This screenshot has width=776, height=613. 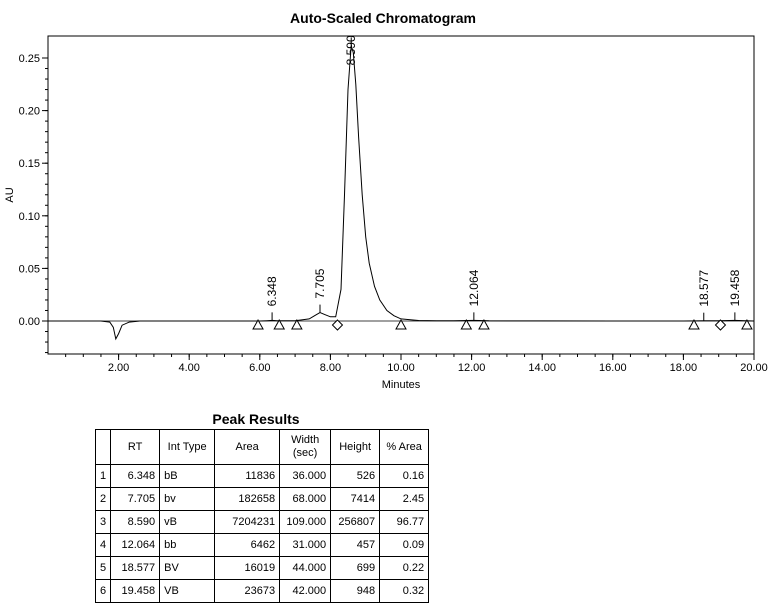 I want to click on column-header: Height, so click(x=355, y=447).